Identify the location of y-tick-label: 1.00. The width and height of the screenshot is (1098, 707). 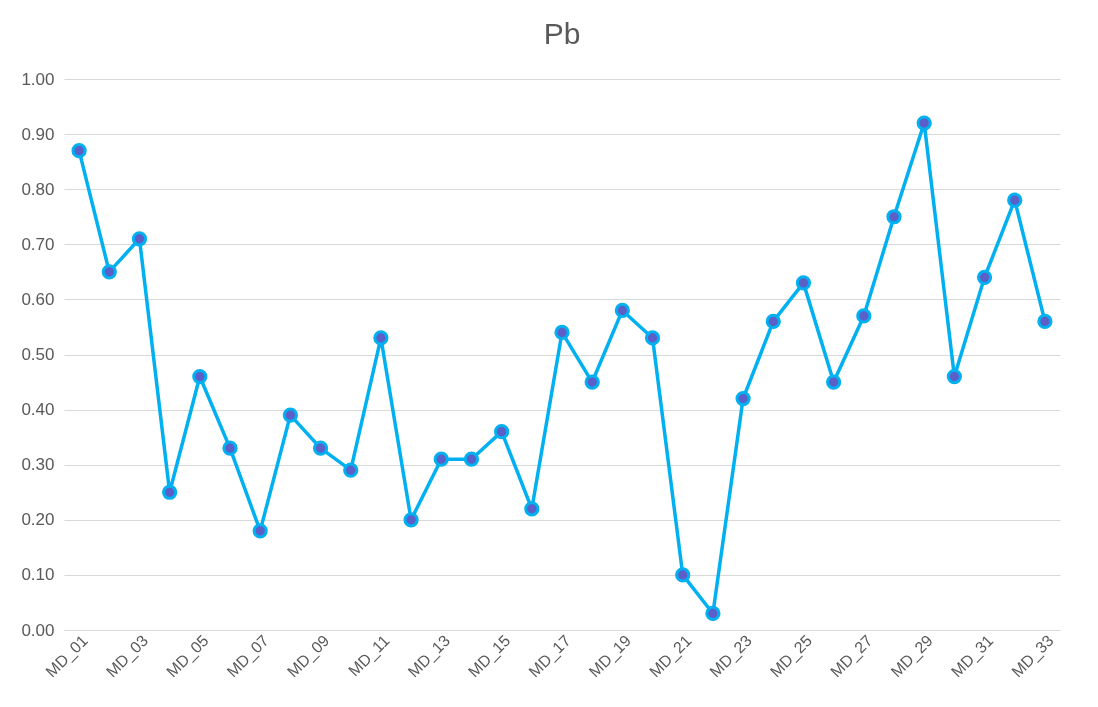
(38, 79).